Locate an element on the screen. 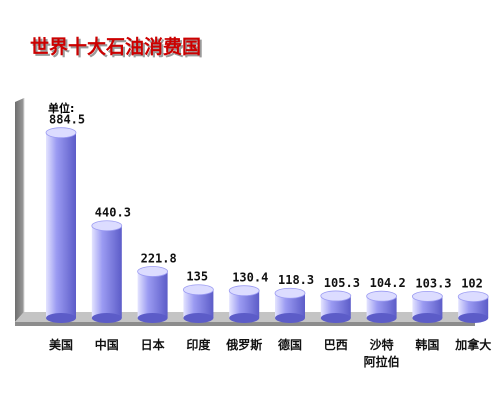  chart-title: 世界十大石油消费国 is located at coordinates (115, 46).